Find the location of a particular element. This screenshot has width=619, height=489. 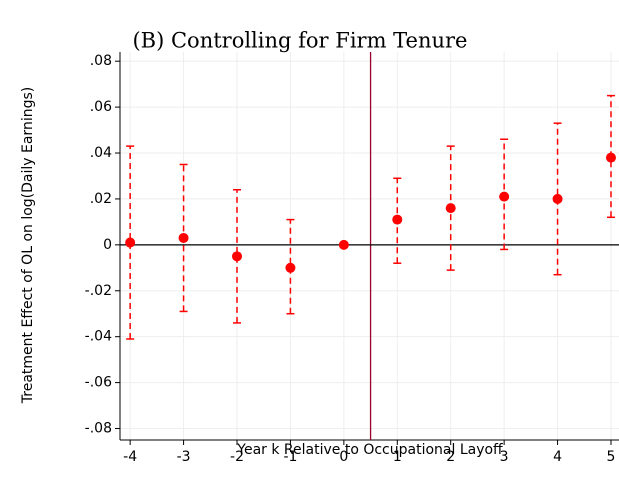

y-tick-label: .04 is located at coordinates (101, 153).